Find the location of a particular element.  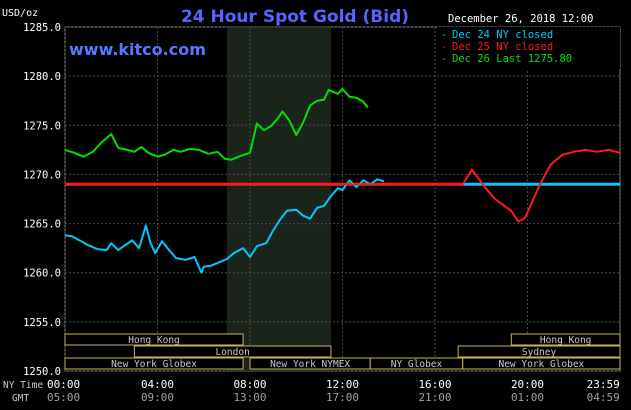

session-bar: London is located at coordinates (232, 351).